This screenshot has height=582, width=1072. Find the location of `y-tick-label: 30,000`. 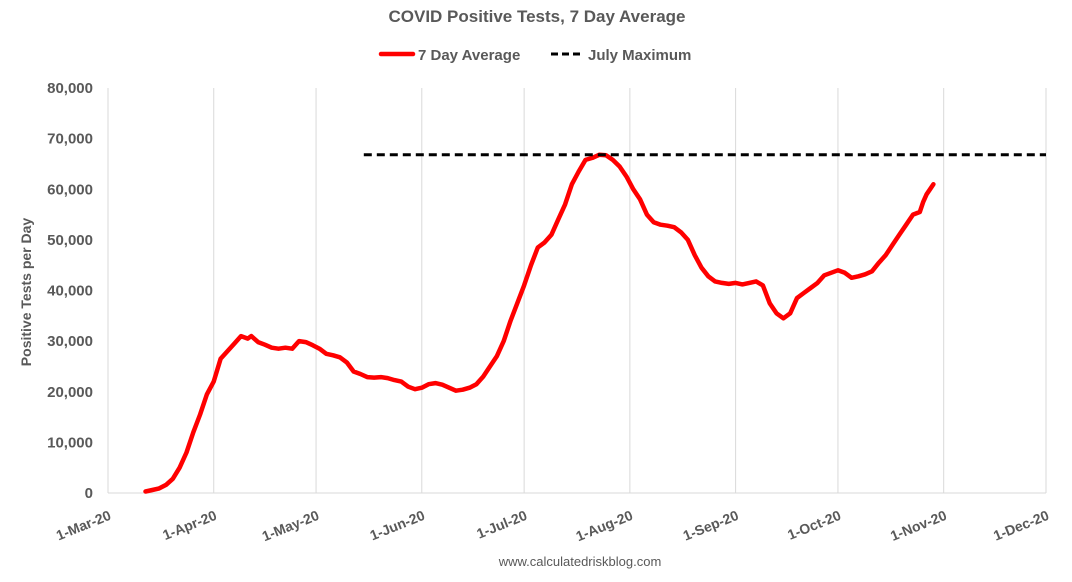

y-tick-label: 30,000 is located at coordinates (70, 341).